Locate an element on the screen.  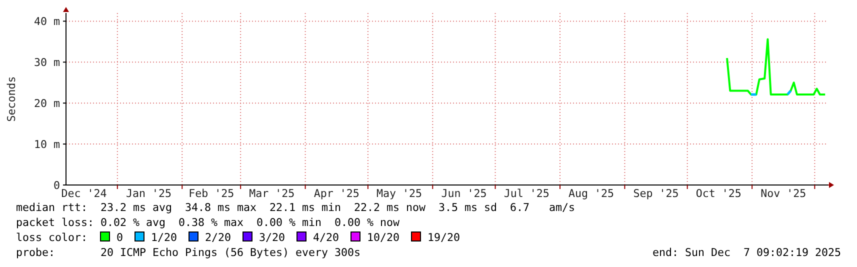
x-tick-label: Sep '25 is located at coordinates (656, 193).